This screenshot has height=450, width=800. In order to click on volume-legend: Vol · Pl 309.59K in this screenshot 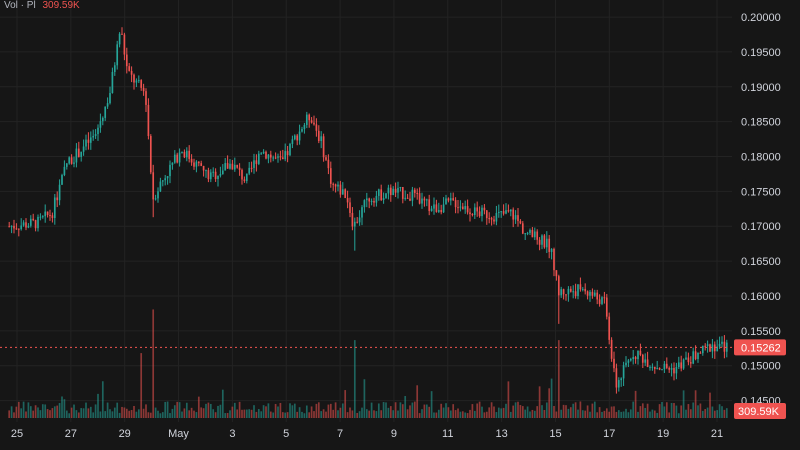, I will do `click(42, 6)`.